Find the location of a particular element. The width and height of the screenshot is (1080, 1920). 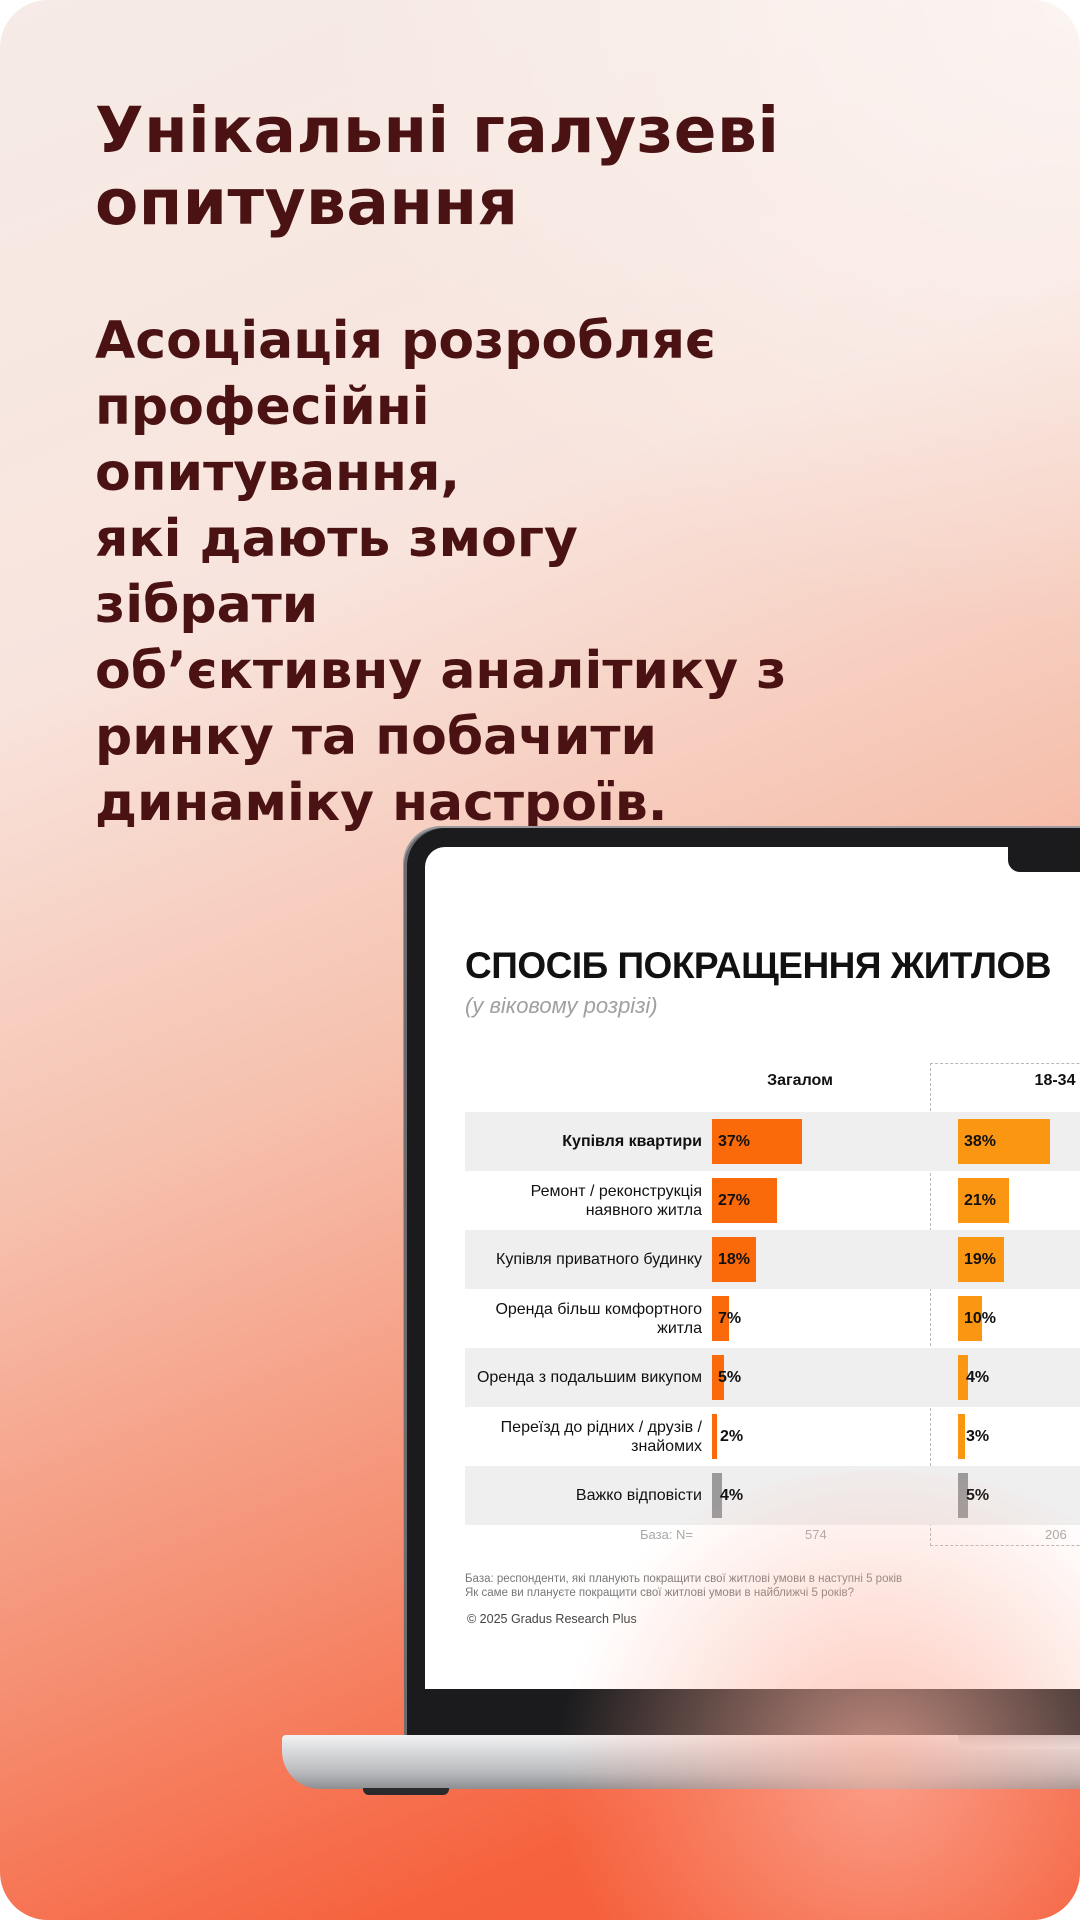

bar-value-label: 38% is located at coordinates (980, 1141).